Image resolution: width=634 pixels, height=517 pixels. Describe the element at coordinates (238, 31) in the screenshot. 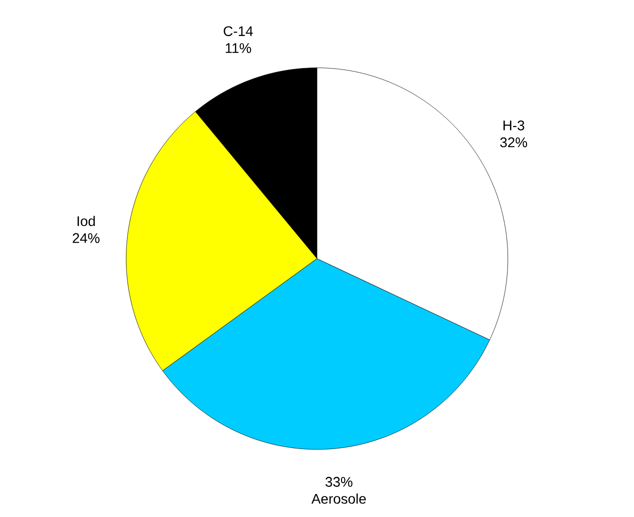

I see `slice-label: C-14` at that location.